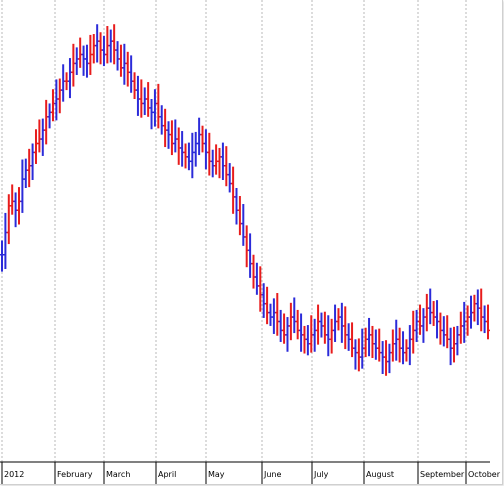  Describe the element at coordinates (167, 474) in the screenshot. I see `x-tick-label: April` at that location.